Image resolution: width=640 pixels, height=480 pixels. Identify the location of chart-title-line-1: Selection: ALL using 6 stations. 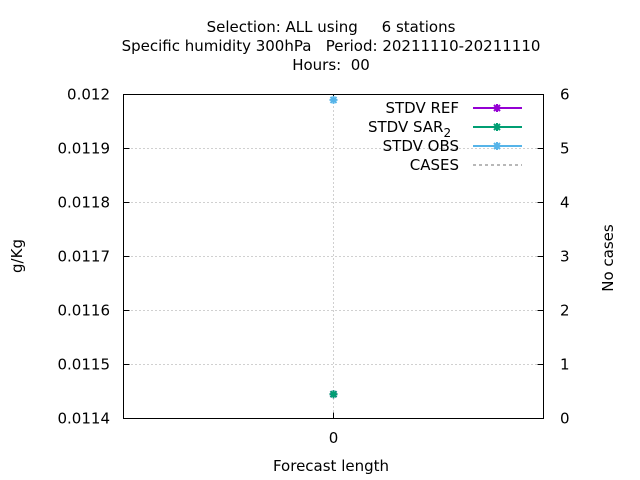
(331, 27).